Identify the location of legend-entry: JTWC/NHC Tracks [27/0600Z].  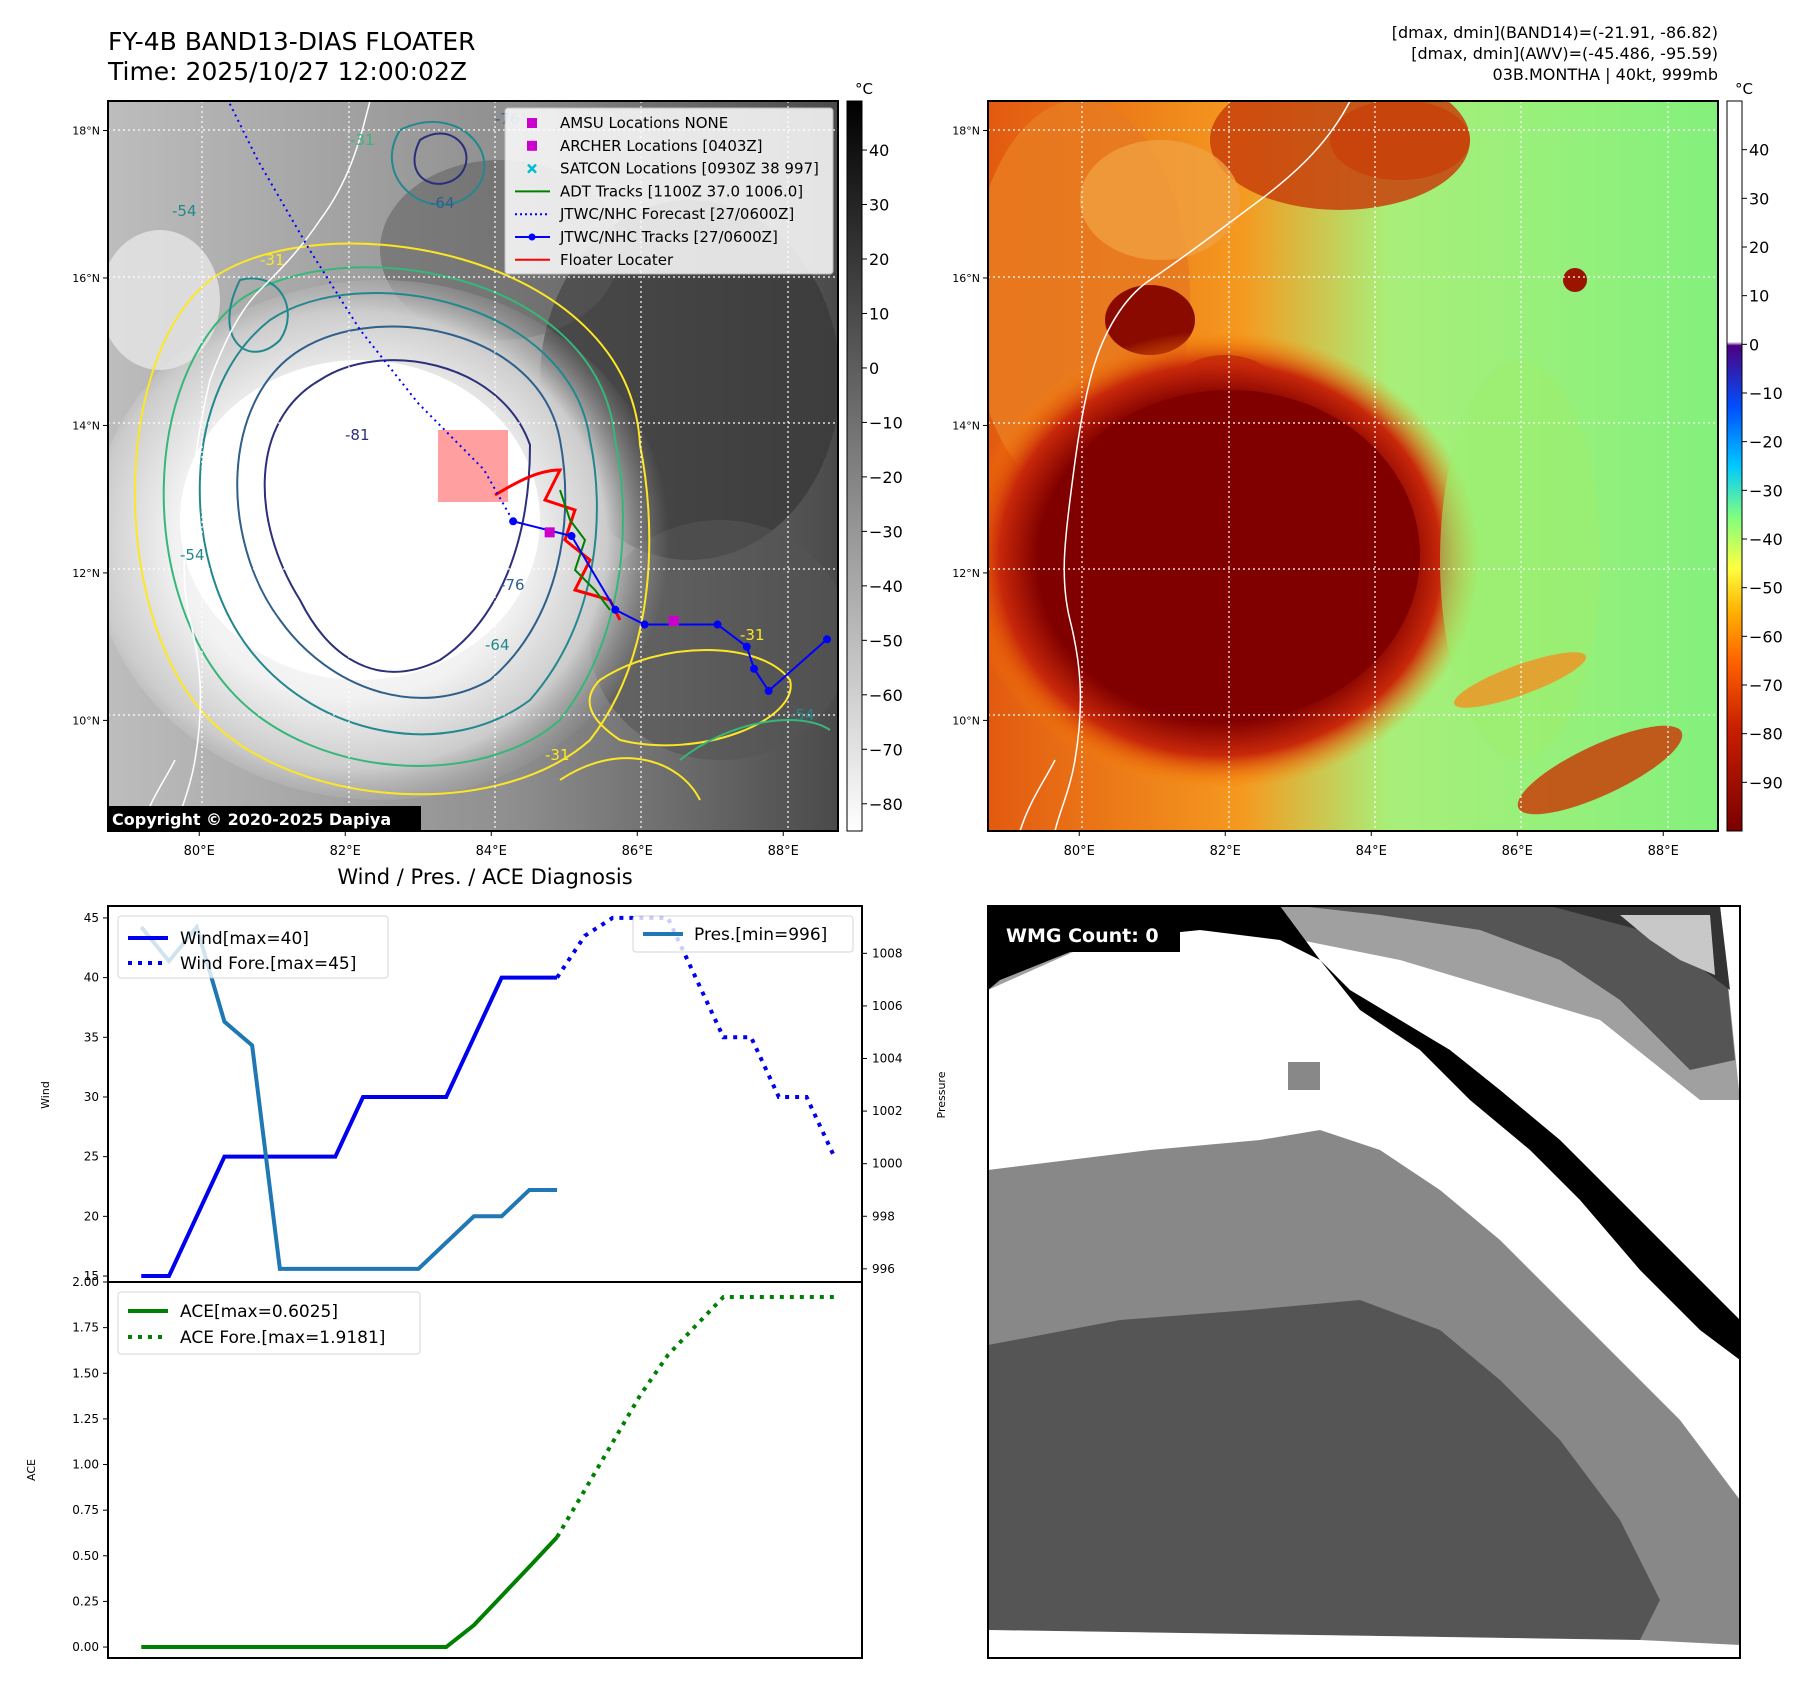
(646, 237).